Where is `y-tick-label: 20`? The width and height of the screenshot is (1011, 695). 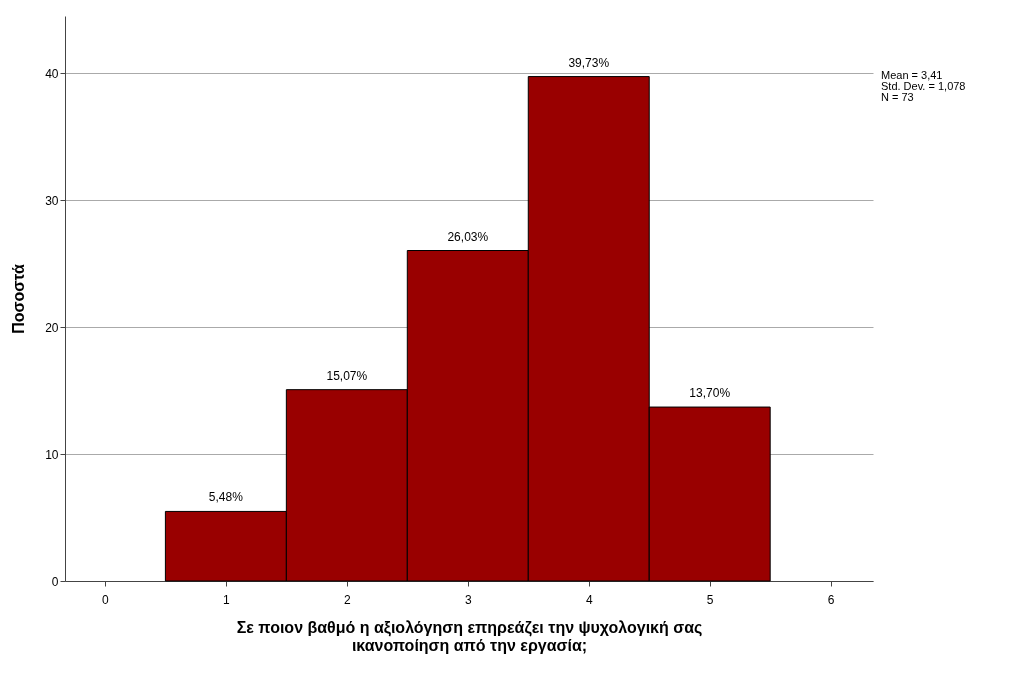 y-tick-label: 20 is located at coordinates (52, 327).